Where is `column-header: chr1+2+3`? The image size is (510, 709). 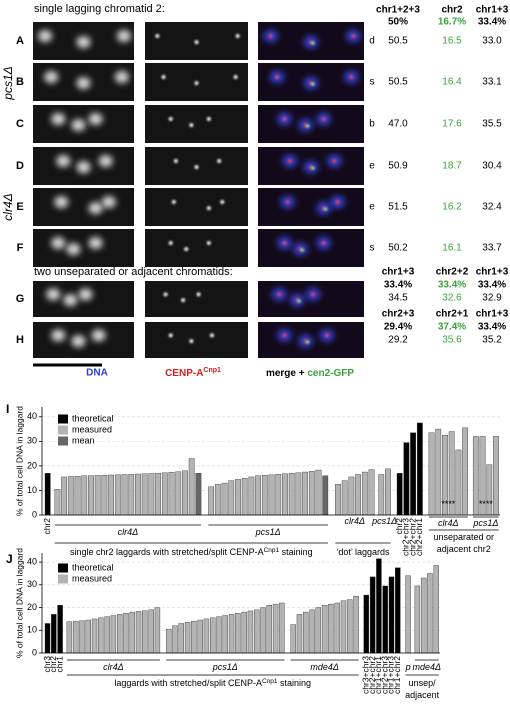
column-header: chr1+2+3 is located at coordinates (398, 10).